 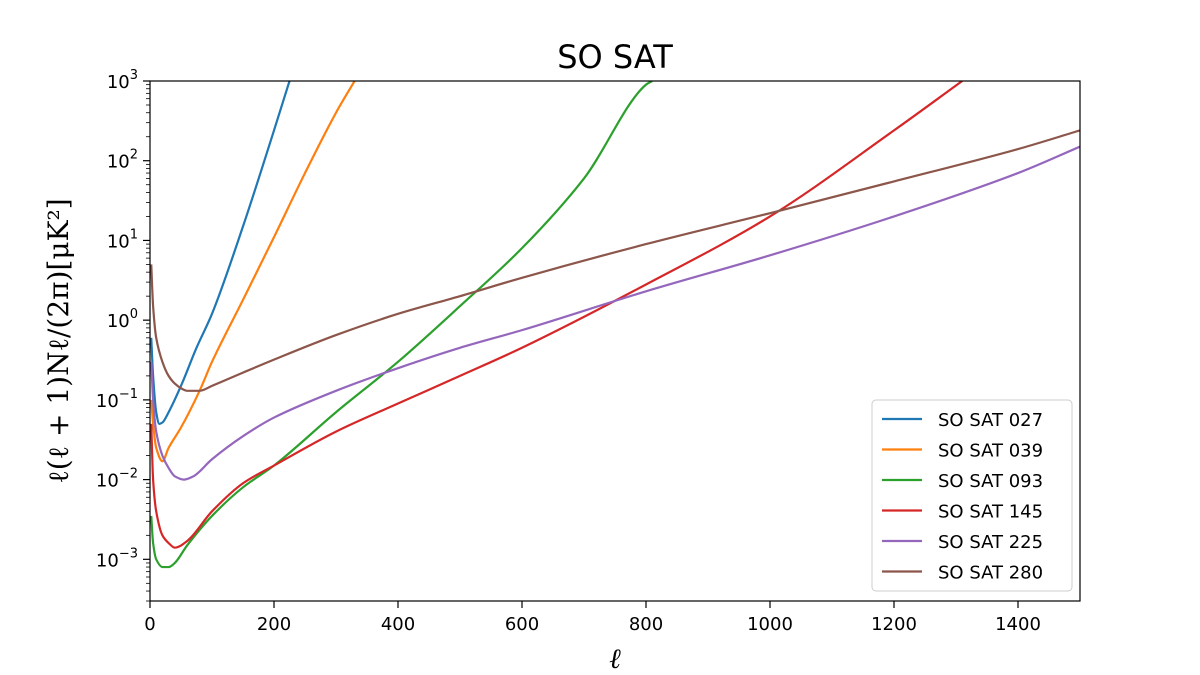 I want to click on y-tick-label: 10², so click(x=122, y=160).